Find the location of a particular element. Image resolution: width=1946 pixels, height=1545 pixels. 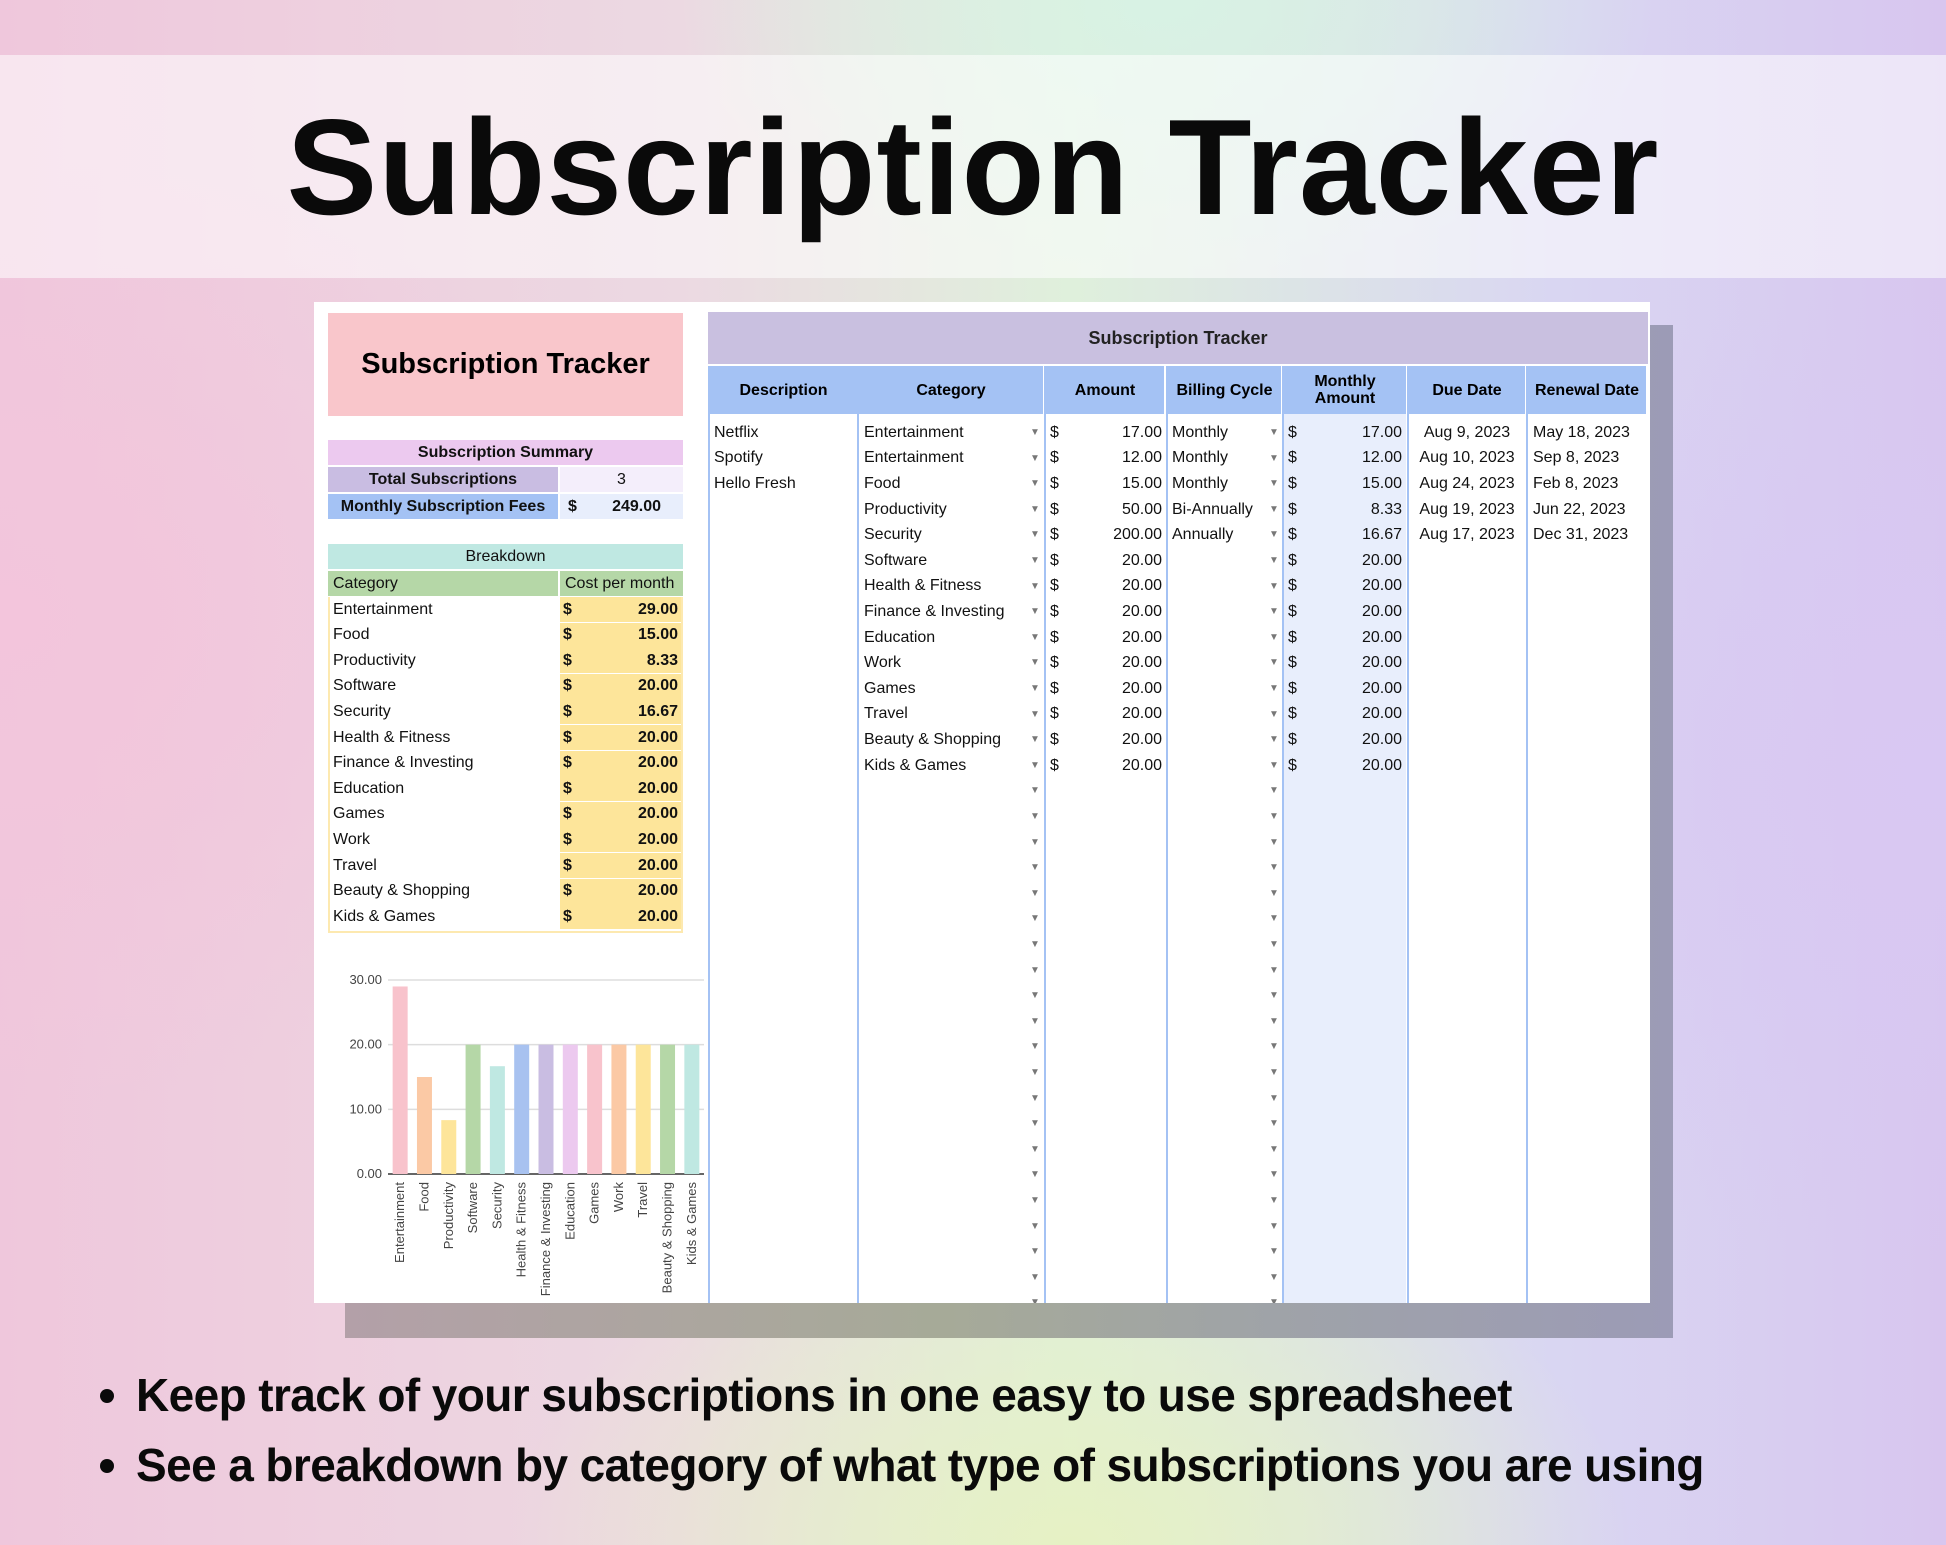

breakdown-cost: $16.67 is located at coordinates (620, 712).